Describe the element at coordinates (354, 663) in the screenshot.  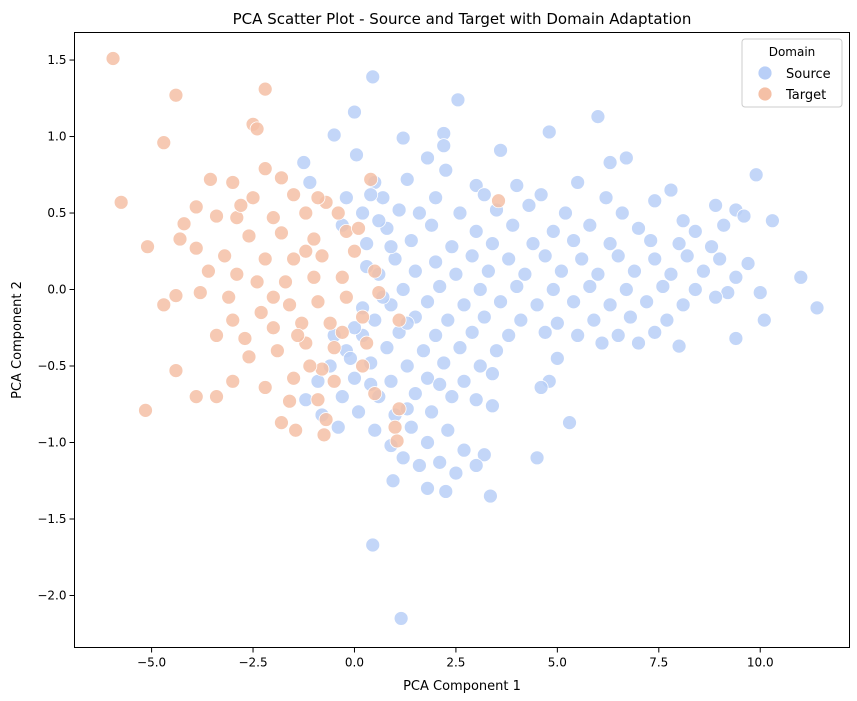
I see `x-tick-label: 0.0` at that location.